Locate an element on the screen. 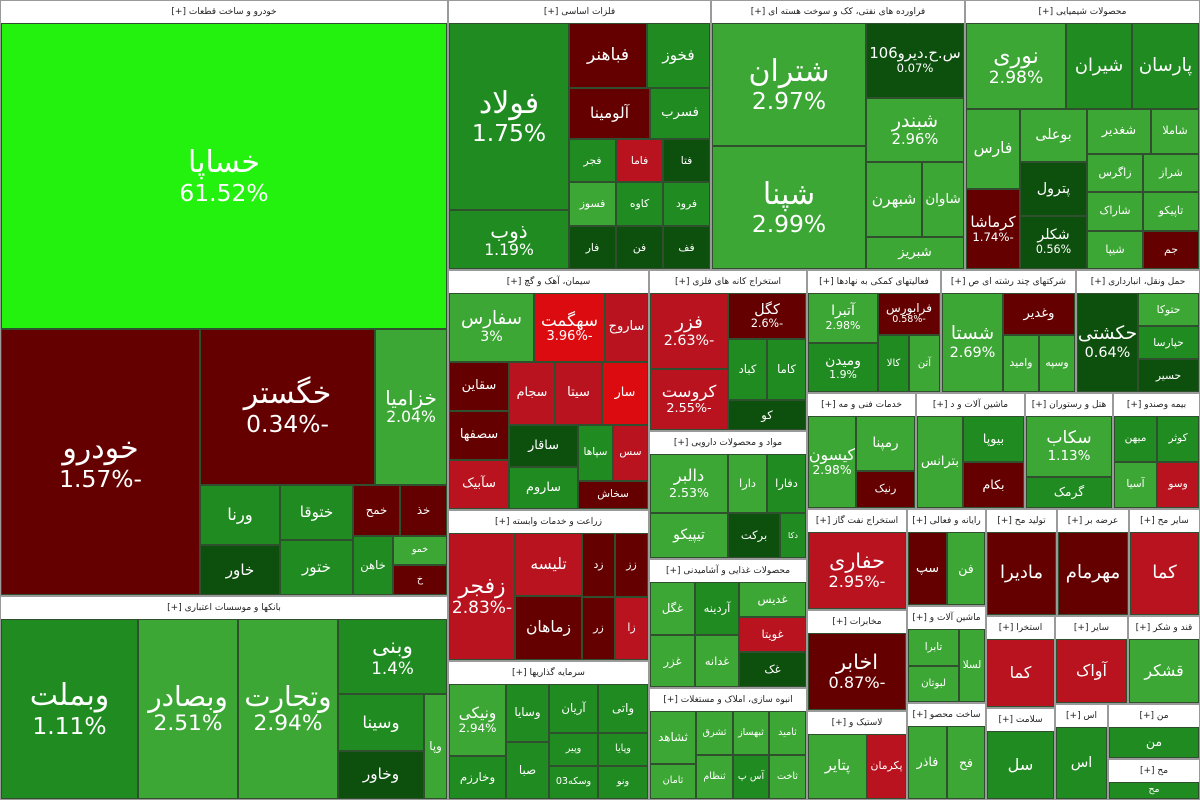 Image resolution: width=1200 pixels, height=800 pixels. stock-tile: دکا is located at coordinates (793, 535).